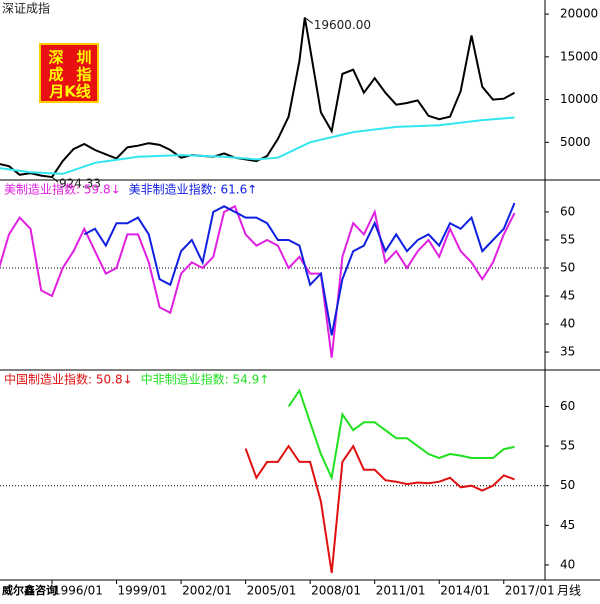 This screenshot has width=600, height=604. Describe the element at coordinates (143, 591) in the screenshot. I see `x-tick-label: 1999/01` at that location.